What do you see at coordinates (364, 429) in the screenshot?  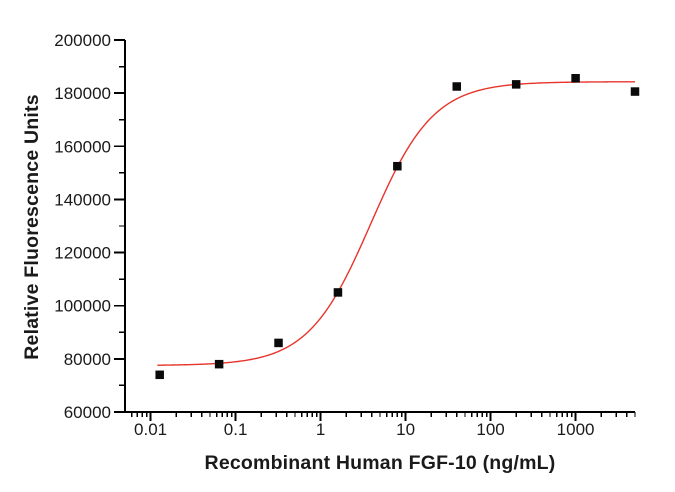 I see `x-axis-tick-labels: 0.01 0.1 1 10 100 1000` at bounding box center [364, 429].